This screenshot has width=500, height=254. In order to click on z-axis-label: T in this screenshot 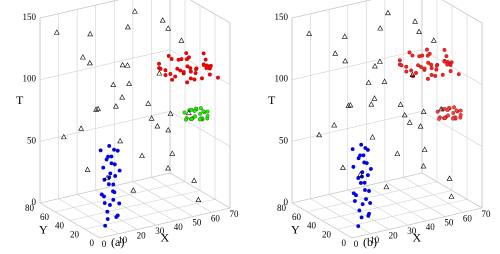, I will do `click(20, 100)`.